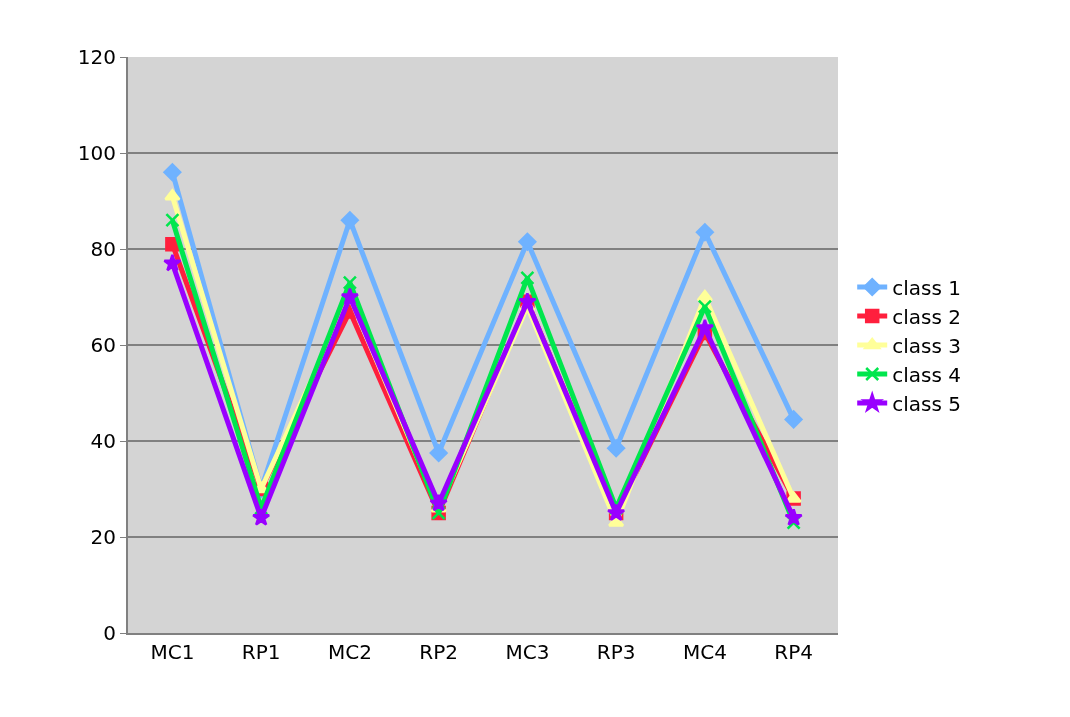 This screenshot has height=717, width=1070. Describe the element at coordinates (926, 374) in the screenshot. I see `legend-label: class 4` at that location.